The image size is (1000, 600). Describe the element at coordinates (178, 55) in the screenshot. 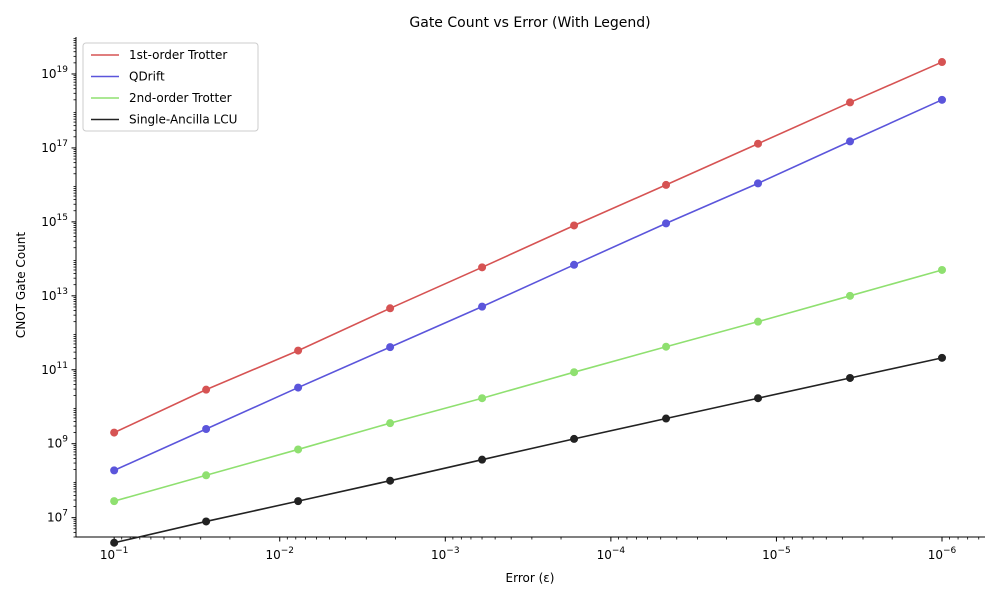

I see `legend-label: 1st-order Trotter` at that location.